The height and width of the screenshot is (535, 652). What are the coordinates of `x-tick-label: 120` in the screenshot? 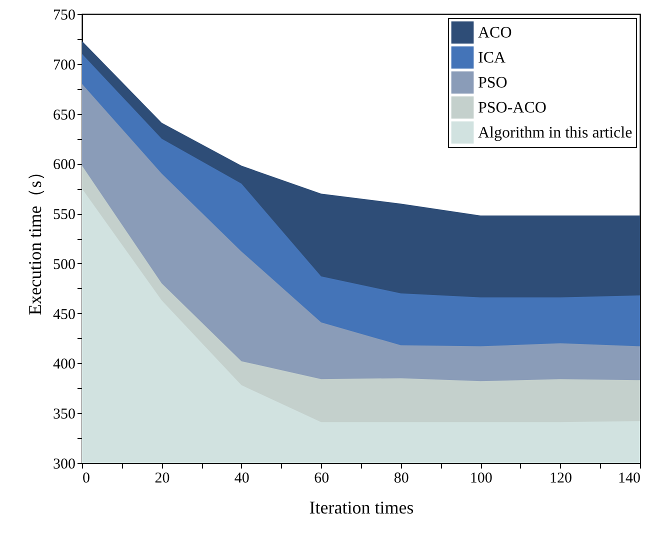 It's located at (561, 478).